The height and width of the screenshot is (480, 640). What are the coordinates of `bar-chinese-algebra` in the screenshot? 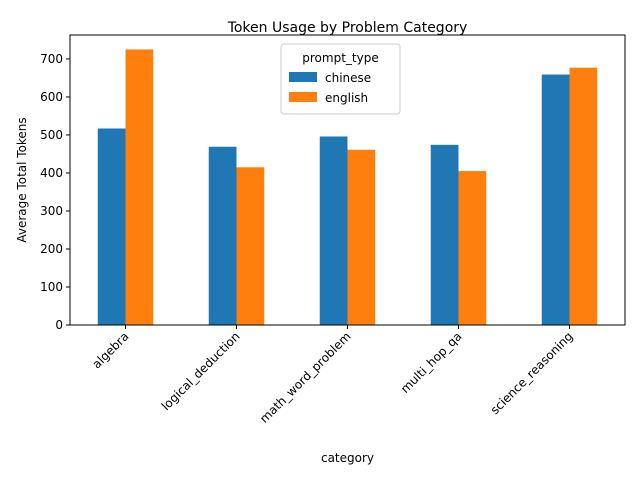 It's located at (111, 226).